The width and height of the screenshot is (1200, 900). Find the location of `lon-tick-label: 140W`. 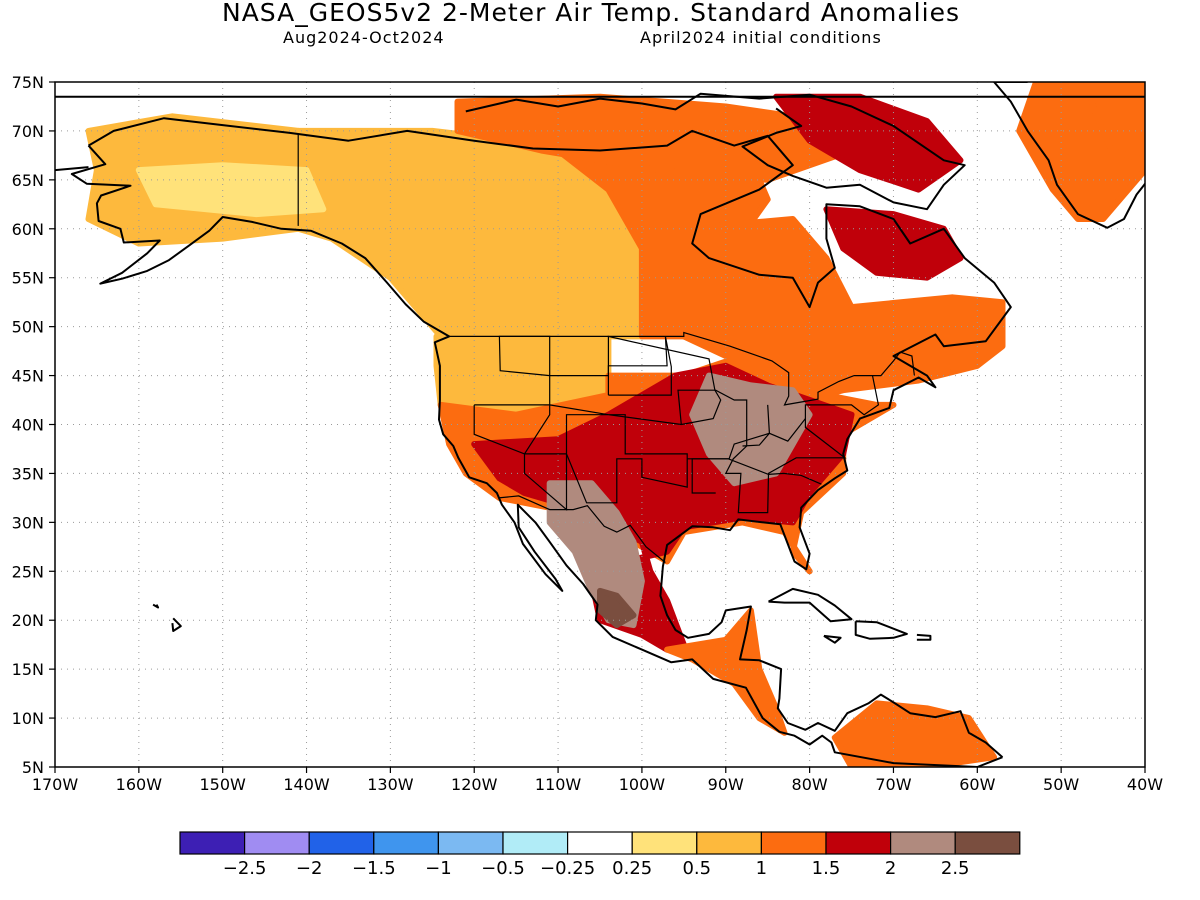

lon-tick-label: 140W is located at coordinates (306, 784).